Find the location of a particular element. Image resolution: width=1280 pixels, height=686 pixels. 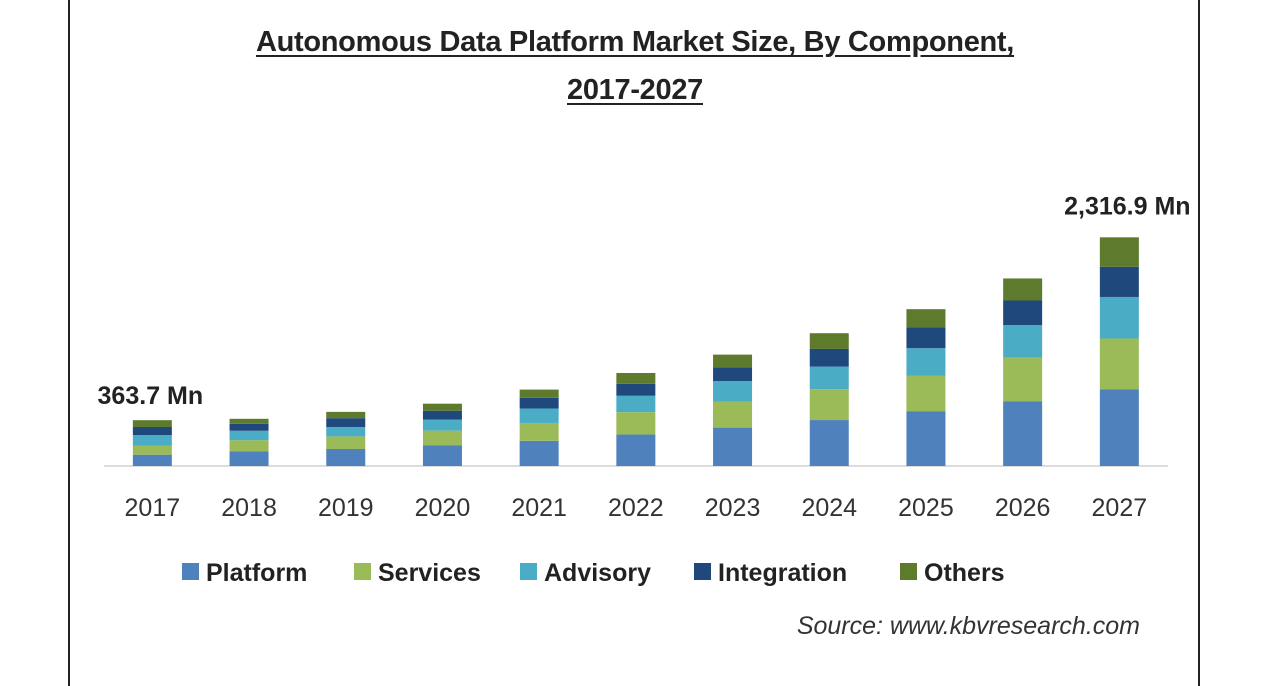

bar-others-2017 is located at coordinates (152, 423).